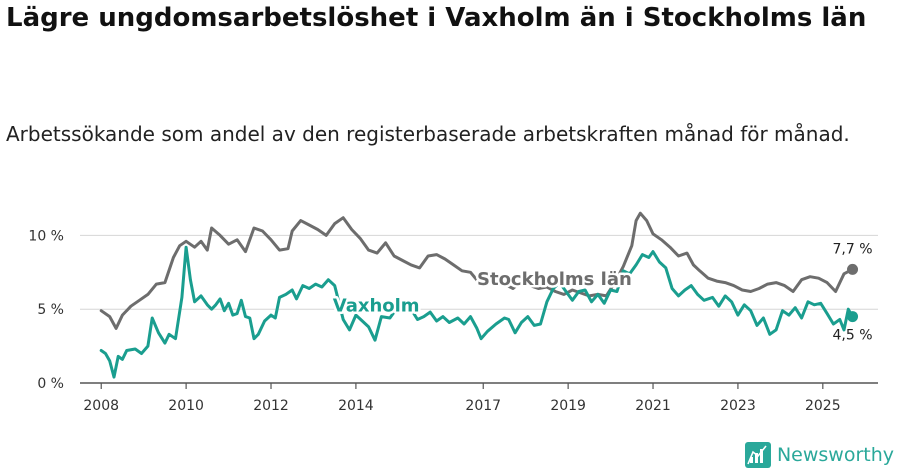 Image resolution: width=900 pixels, height=474 pixels. I want to click on end-label-vaxholm: 4,5 %, so click(853, 336).